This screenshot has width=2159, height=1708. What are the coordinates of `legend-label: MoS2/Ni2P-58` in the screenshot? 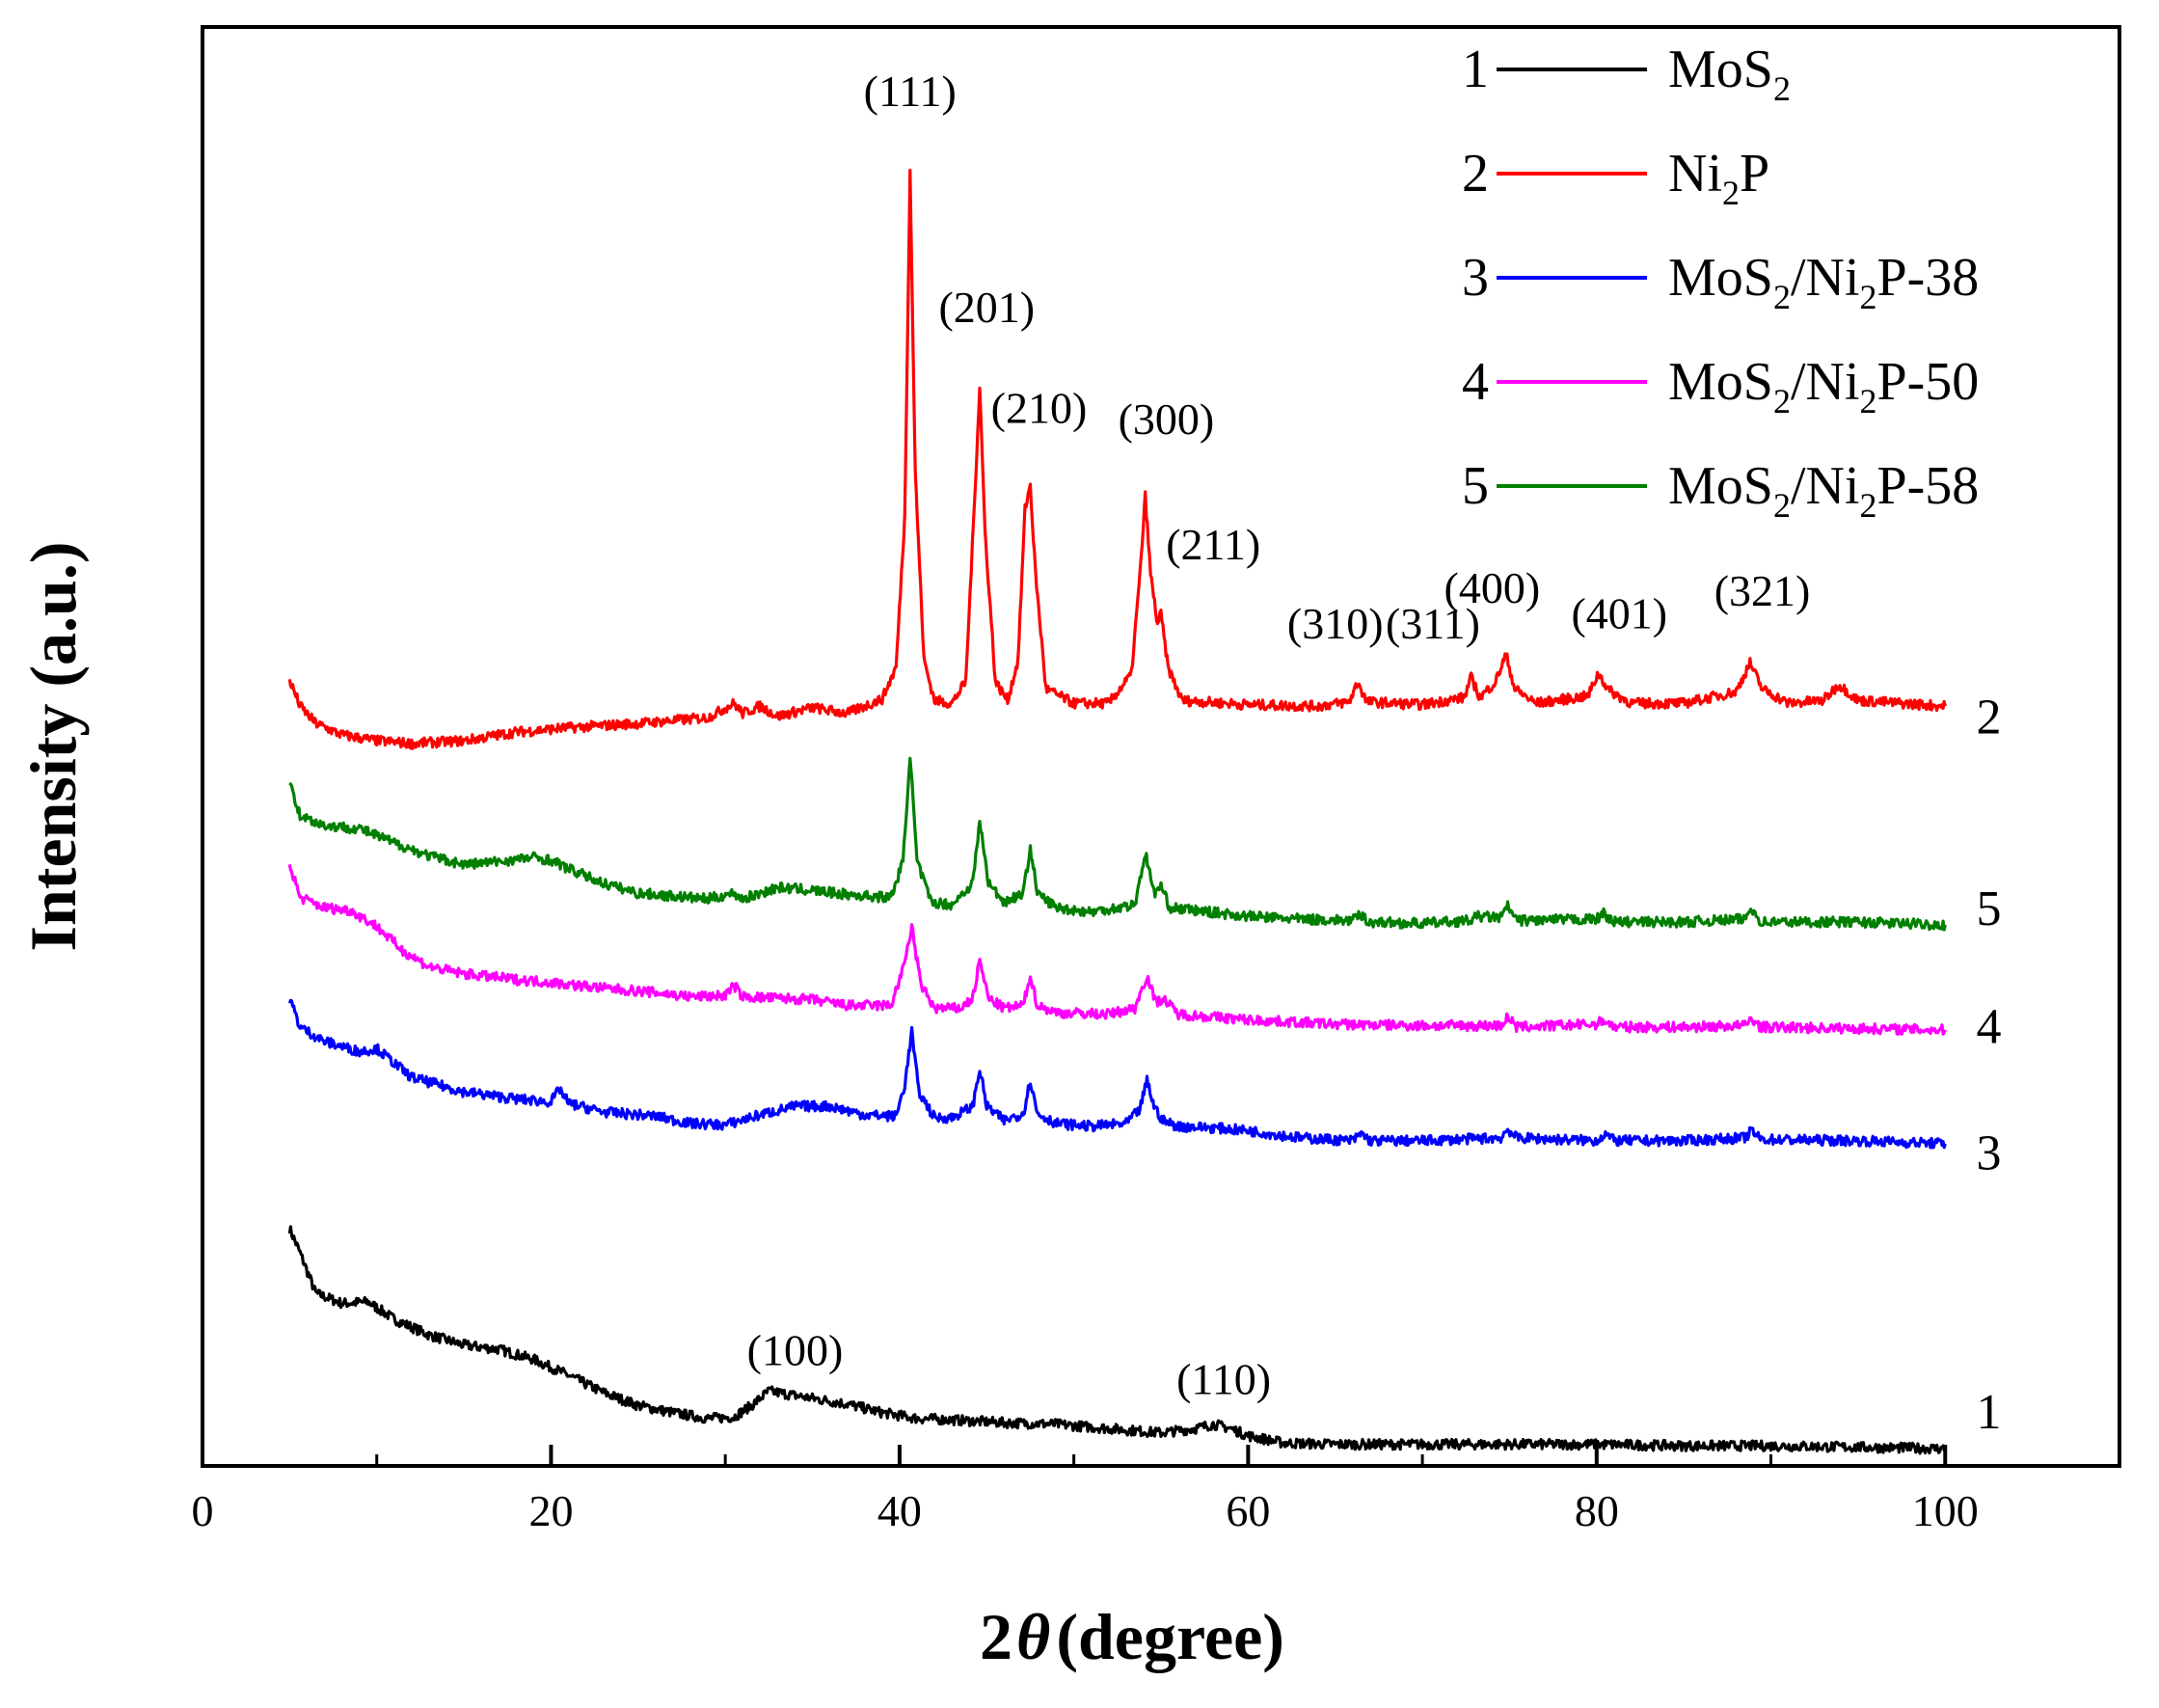 It's located at (1823, 490).